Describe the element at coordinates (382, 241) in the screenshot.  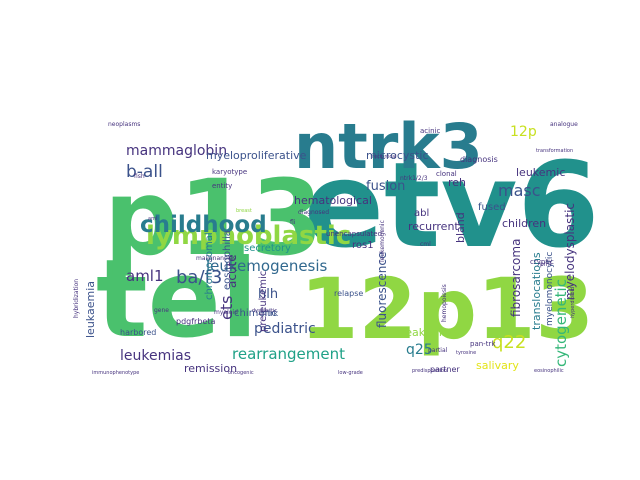
I see `cloud-word: leukemogenic` at that location.